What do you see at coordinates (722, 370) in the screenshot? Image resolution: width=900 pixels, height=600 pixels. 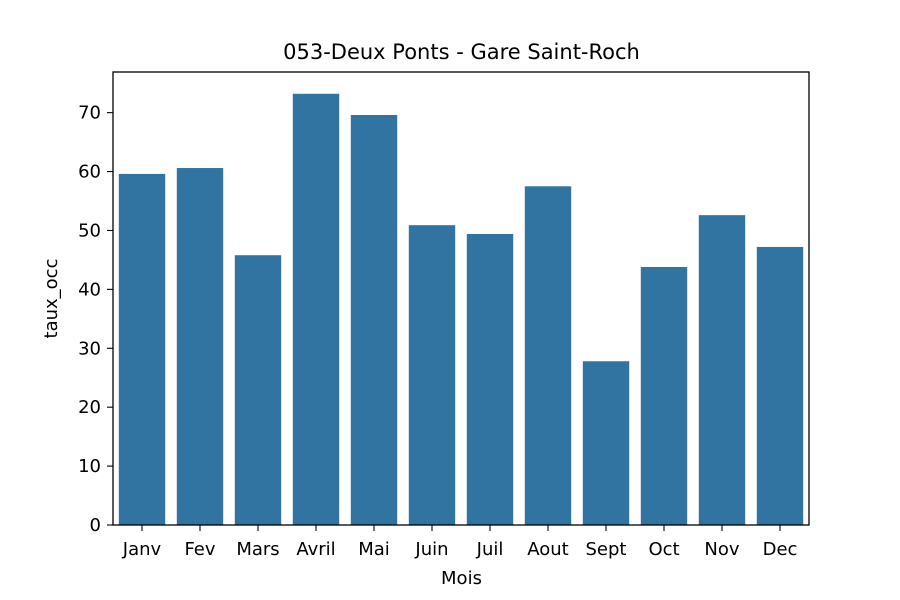 I see `bar-nov` at bounding box center [722, 370].